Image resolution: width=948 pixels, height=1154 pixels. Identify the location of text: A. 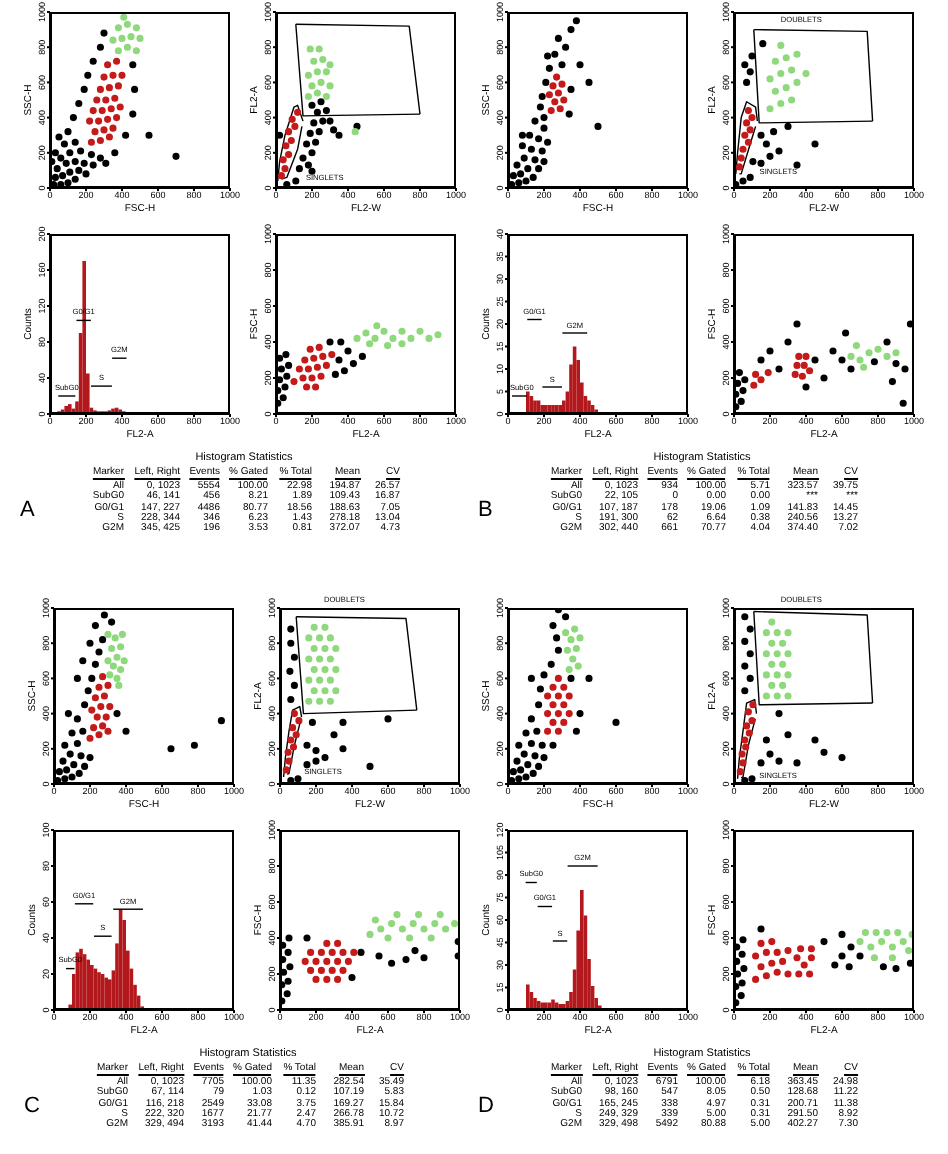
(27, 510).